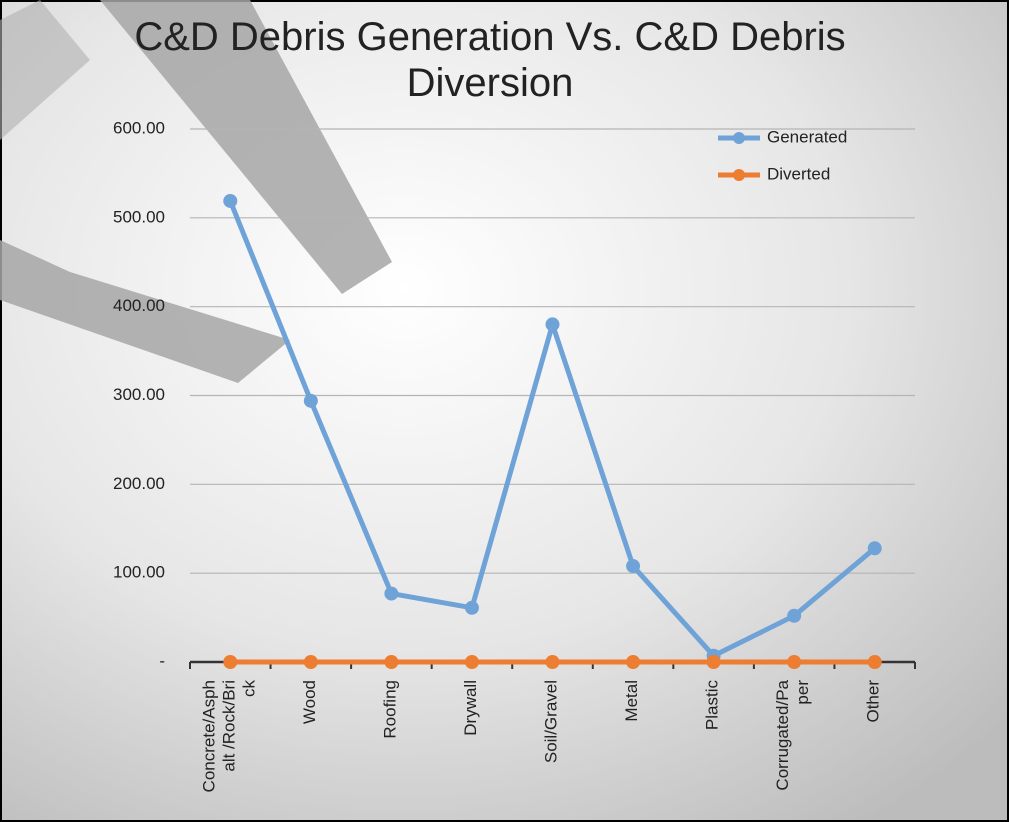 The image size is (1009, 822). What do you see at coordinates (139, 483) in the screenshot?
I see `y-tick-label: 200.00` at bounding box center [139, 483].